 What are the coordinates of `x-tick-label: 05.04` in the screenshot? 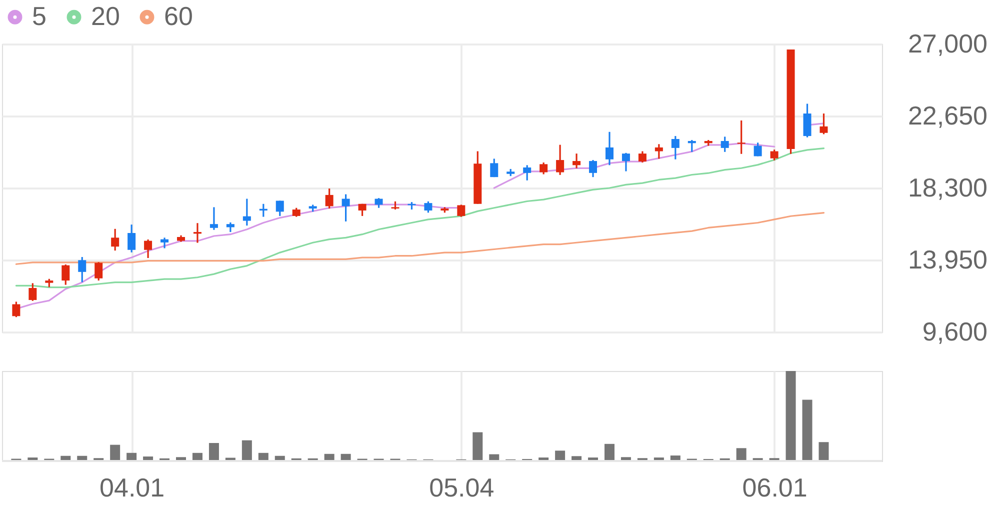 It's located at (461, 487).